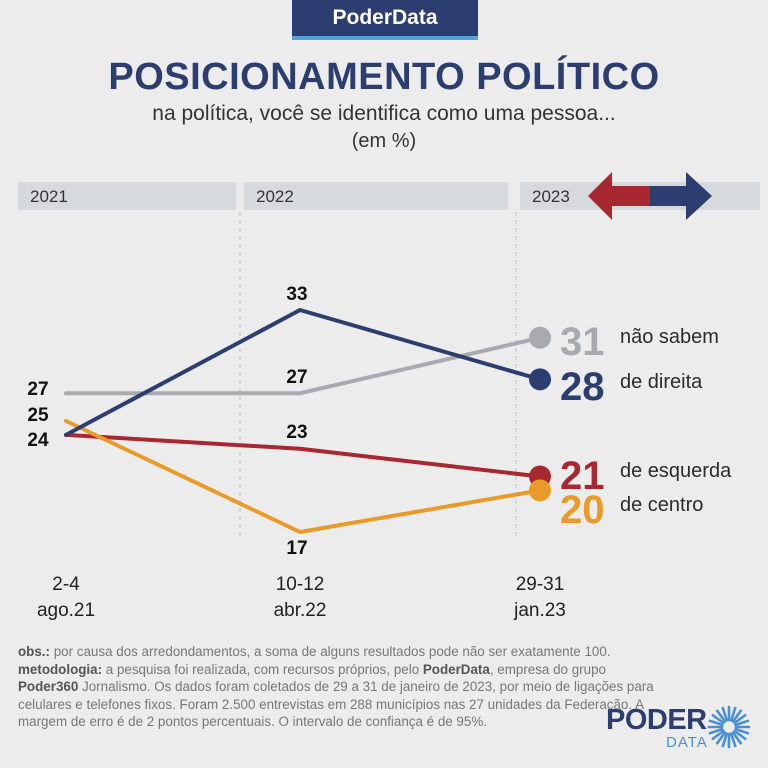  I want to click on legend-esquerda: de esquerda, so click(676, 471).